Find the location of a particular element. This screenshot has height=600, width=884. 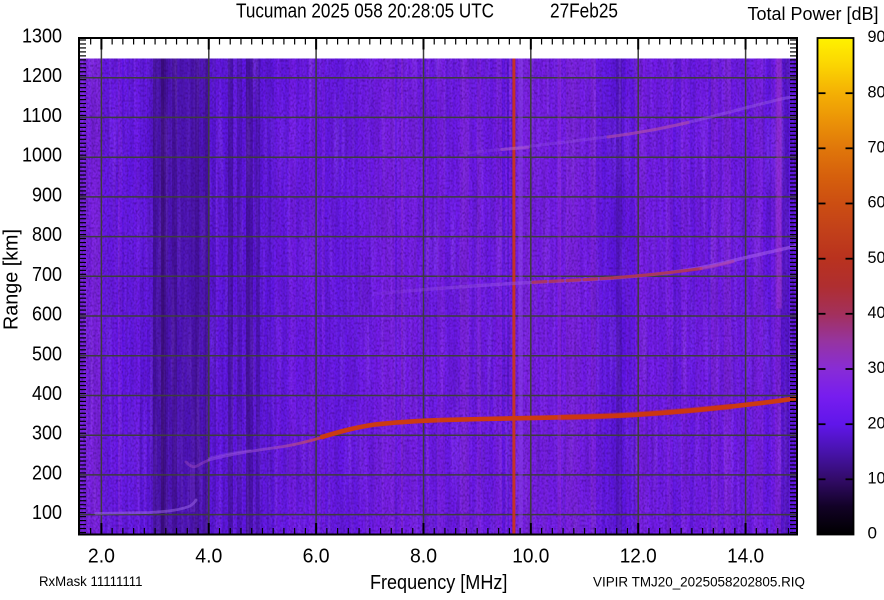

svg-text: Frequency [MHz] is located at coordinates (439, 583).